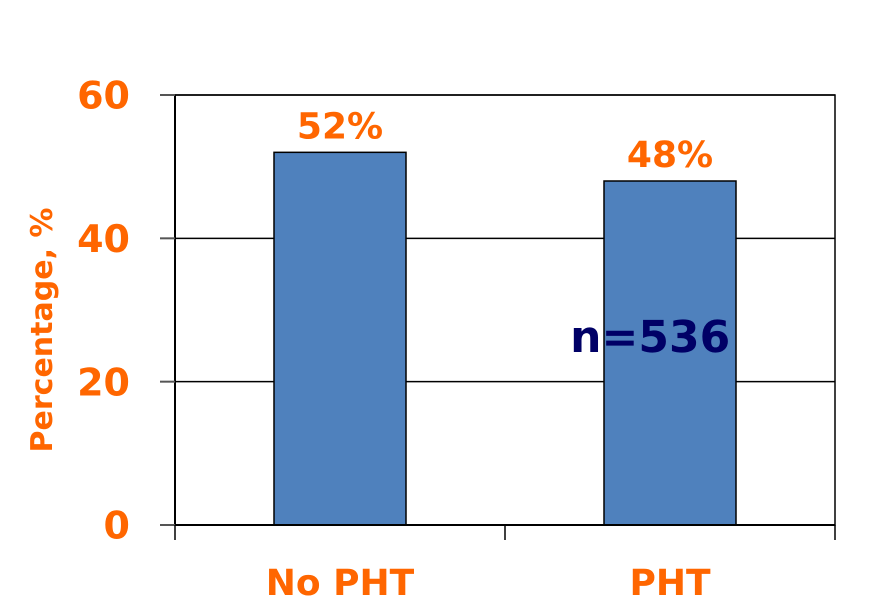 This screenshot has height=604, width=885. What do you see at coordinates (103, 239) in the screenshot?
I see `y-tick-label: 40` at bounding box center [103, 239].